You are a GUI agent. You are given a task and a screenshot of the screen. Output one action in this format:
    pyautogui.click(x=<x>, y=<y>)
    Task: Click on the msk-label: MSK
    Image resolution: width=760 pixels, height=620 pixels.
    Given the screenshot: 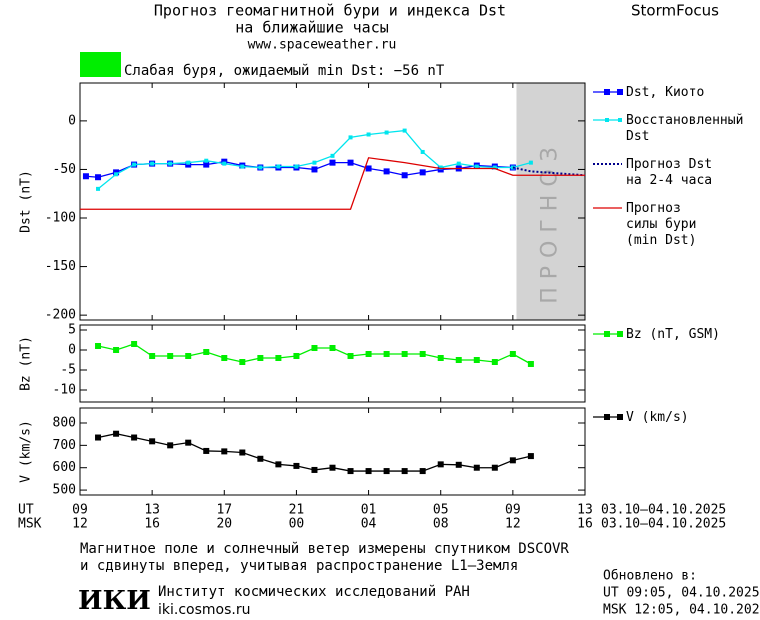 What is the action you would take?
    pyautogui.click(x=30, y=524)
    